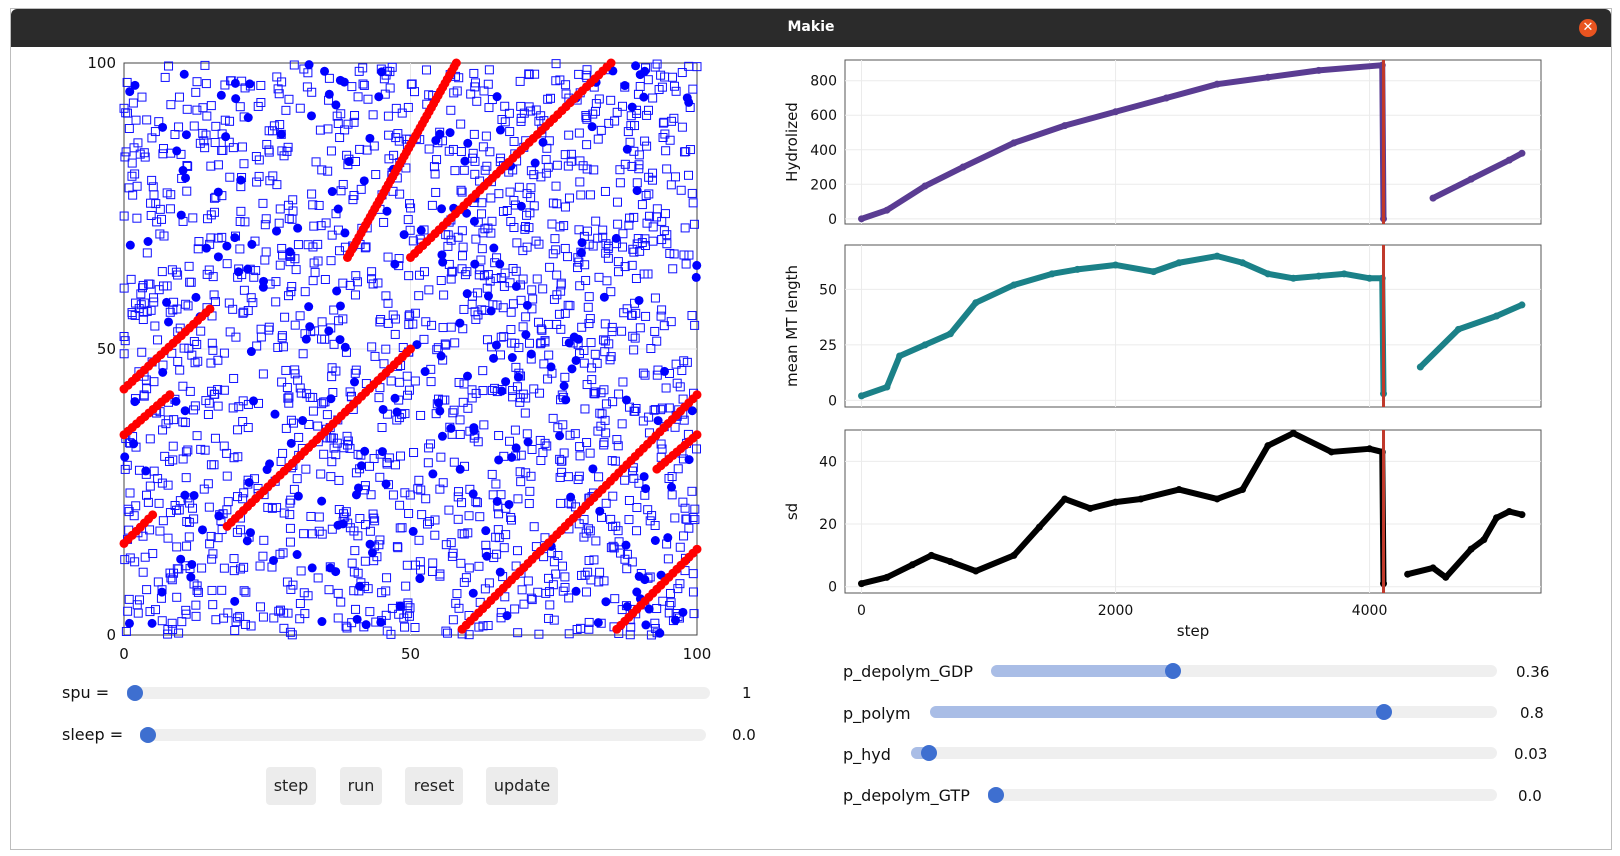 Image resolution: width=1620 pixels, height=856 pixels. What do you see at coordinates (928, 753) in the screenshot?
I see `p-hyd-slider-handle` at bounding box center [928, 753].